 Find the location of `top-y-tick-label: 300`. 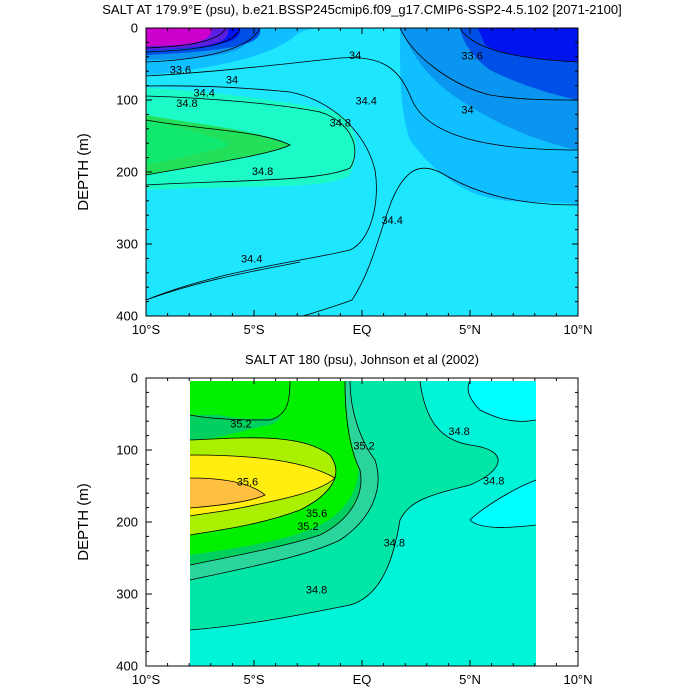

top-y-tick-label: 300 is located at coordinates (127, 244).